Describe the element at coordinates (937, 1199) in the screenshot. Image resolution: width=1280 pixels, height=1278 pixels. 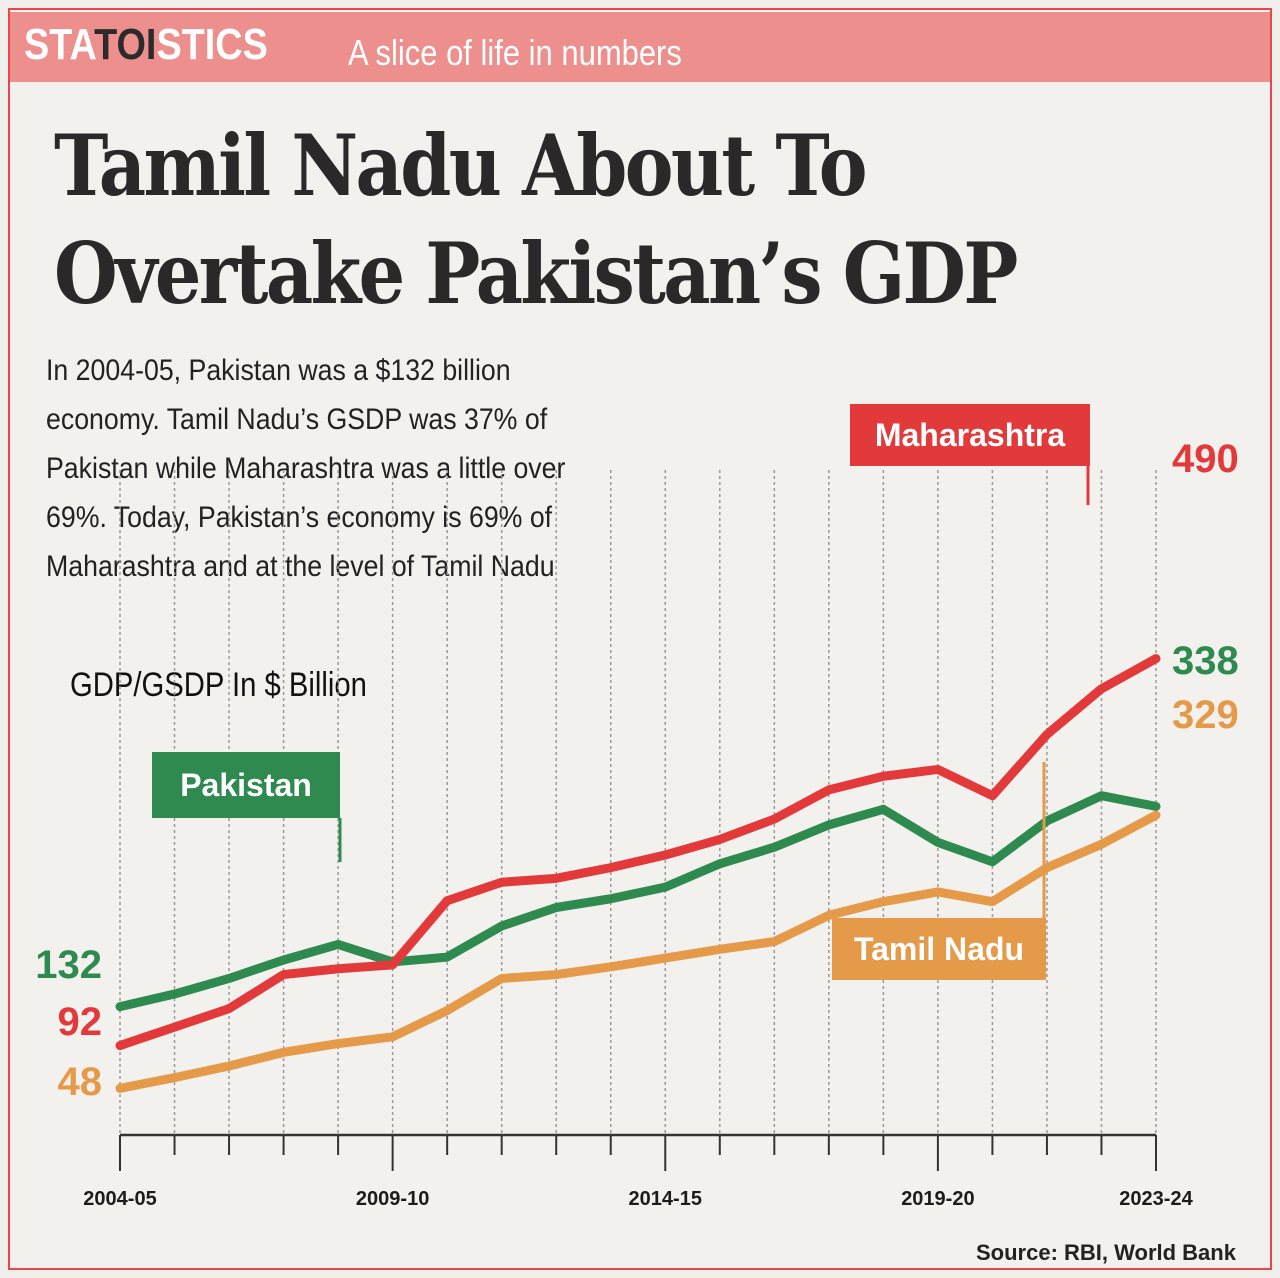
I see `x-tick-label: 2019-20` at that location.